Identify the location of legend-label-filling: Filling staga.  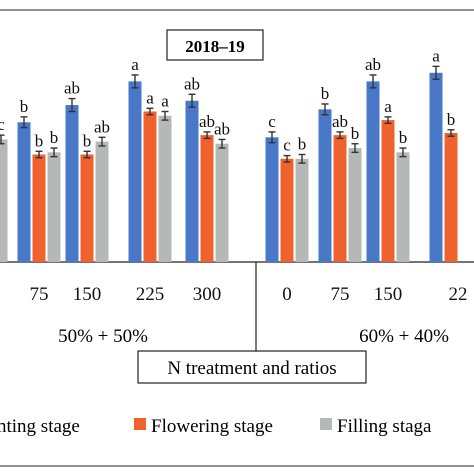
(384, 426).